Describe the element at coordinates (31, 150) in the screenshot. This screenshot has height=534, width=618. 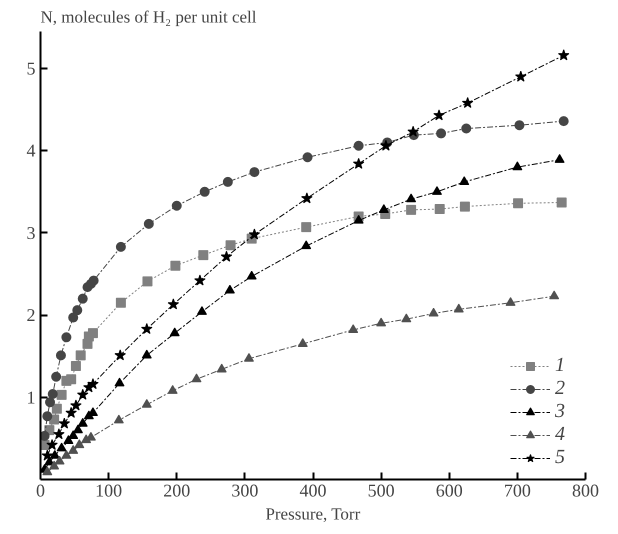
I see `y-tick-label: 4` at that location.